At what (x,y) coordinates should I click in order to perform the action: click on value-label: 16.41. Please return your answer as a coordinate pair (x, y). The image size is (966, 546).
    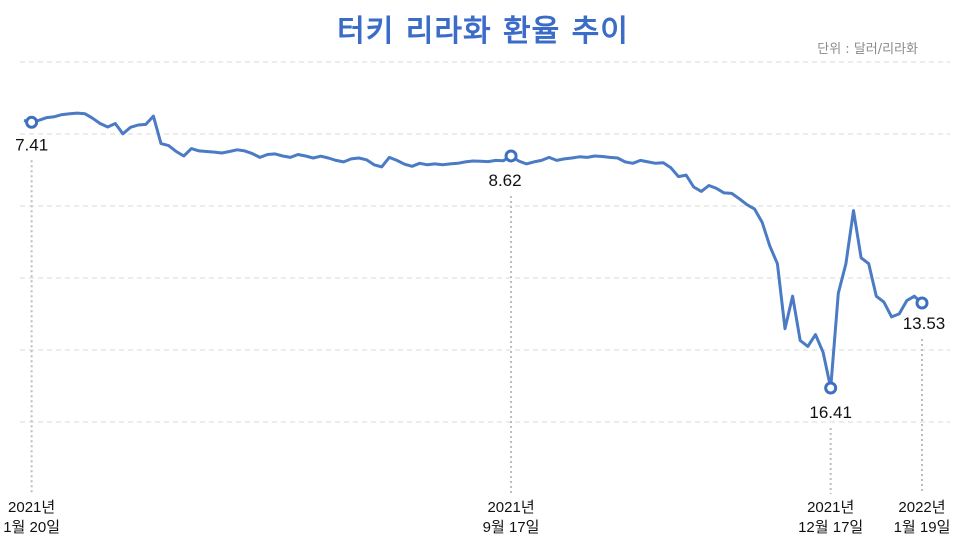
    Looking at the image, I should click on (830, 412).